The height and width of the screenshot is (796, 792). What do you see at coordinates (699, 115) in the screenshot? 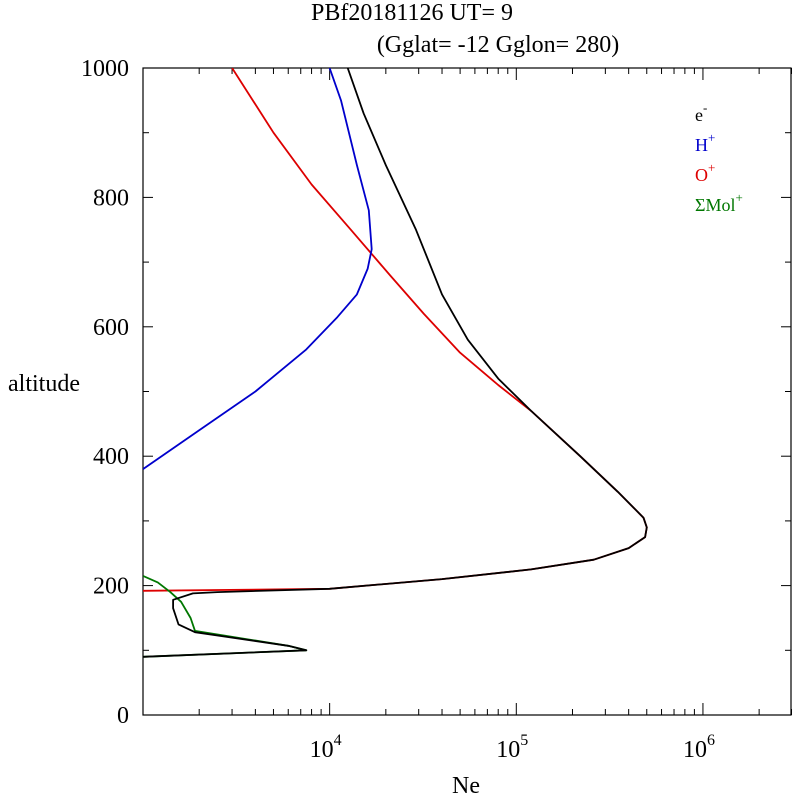
I see `legend-series-name: e` at bounding box center [699, 115].